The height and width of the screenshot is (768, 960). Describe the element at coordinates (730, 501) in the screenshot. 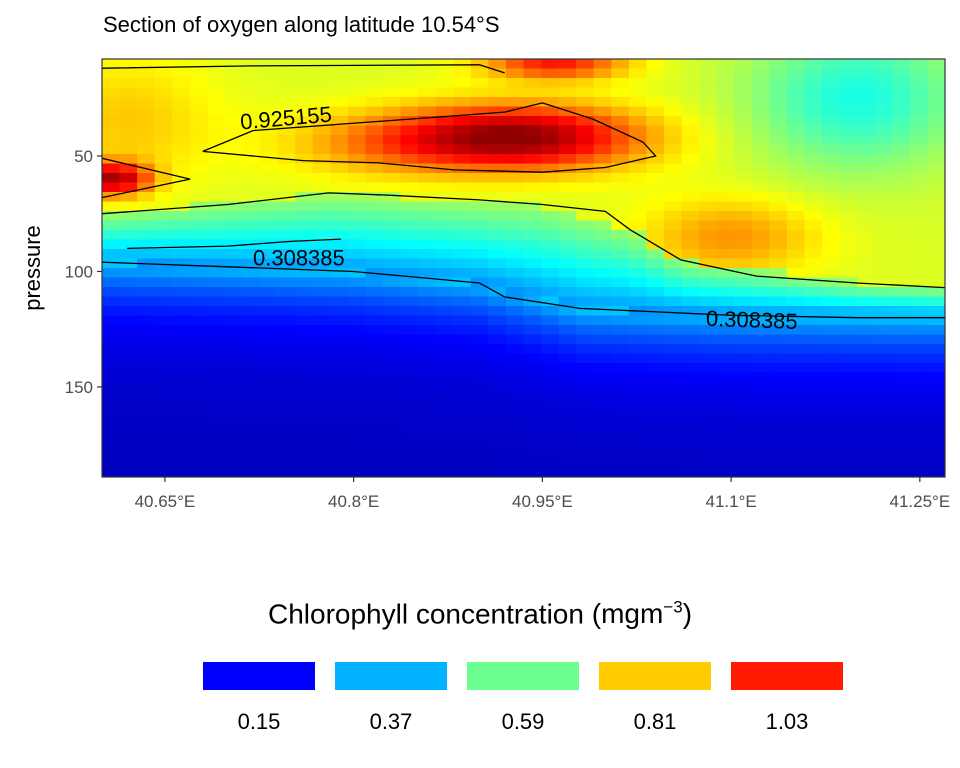

I see `x-tick-label: 41.1°E` at that location.